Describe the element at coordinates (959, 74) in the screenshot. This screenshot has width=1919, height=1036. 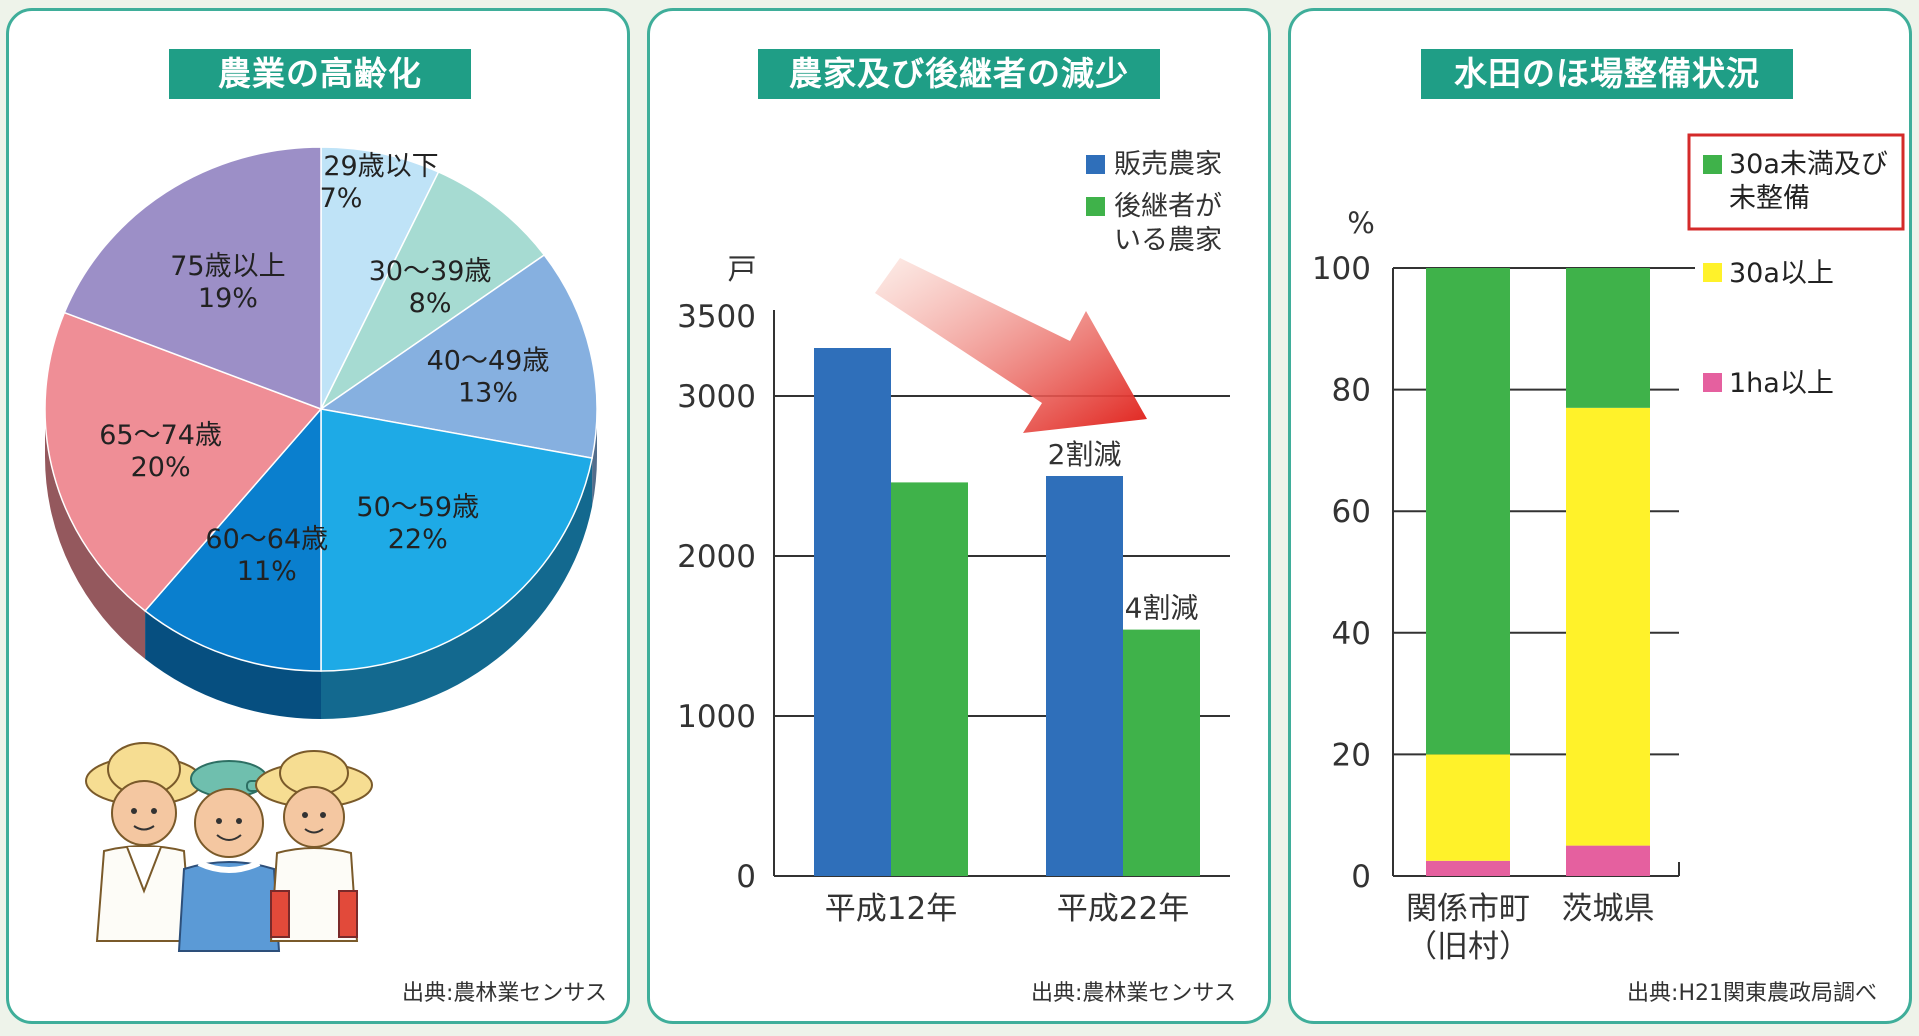
I see `farms-title: 農家及び後継者の減少` at that location.